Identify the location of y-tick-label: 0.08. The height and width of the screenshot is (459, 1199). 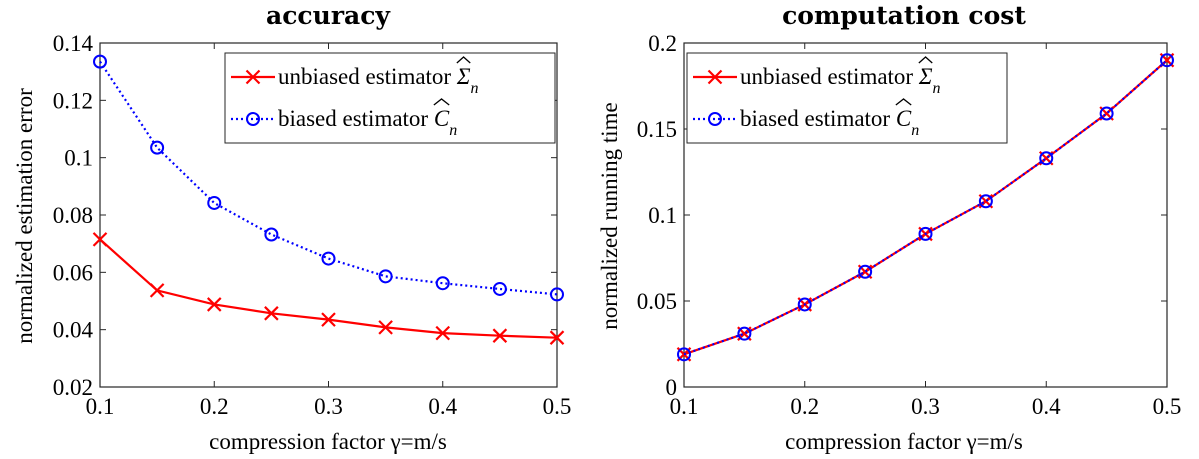
(73, 215).